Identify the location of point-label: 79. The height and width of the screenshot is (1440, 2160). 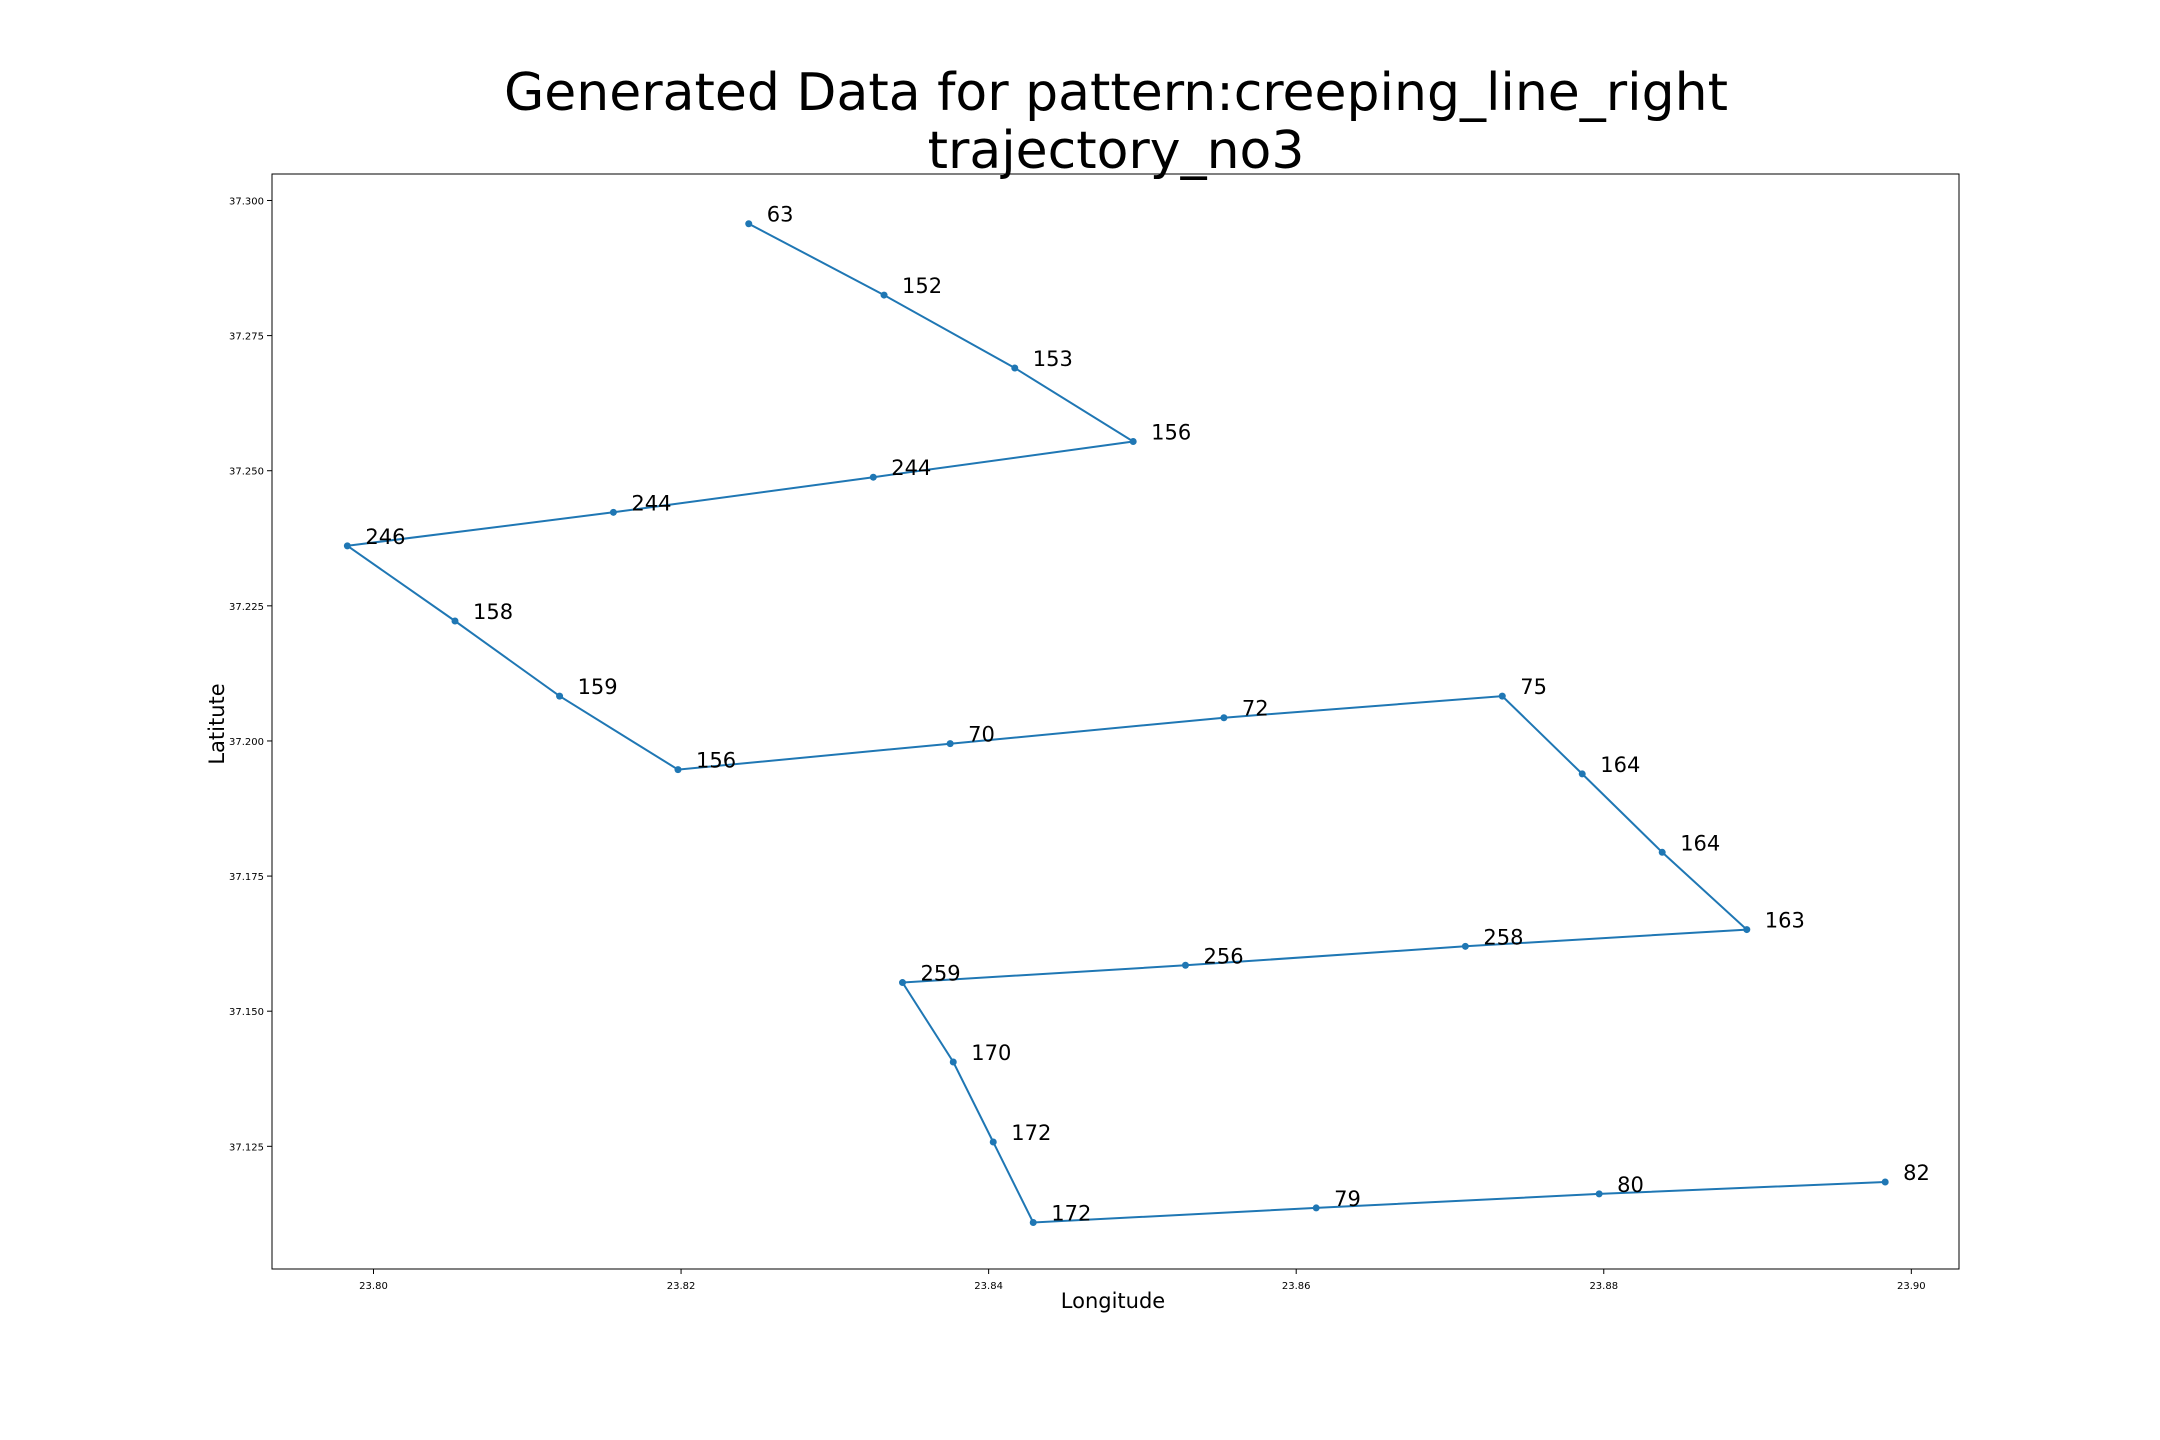
(1347, 1199).